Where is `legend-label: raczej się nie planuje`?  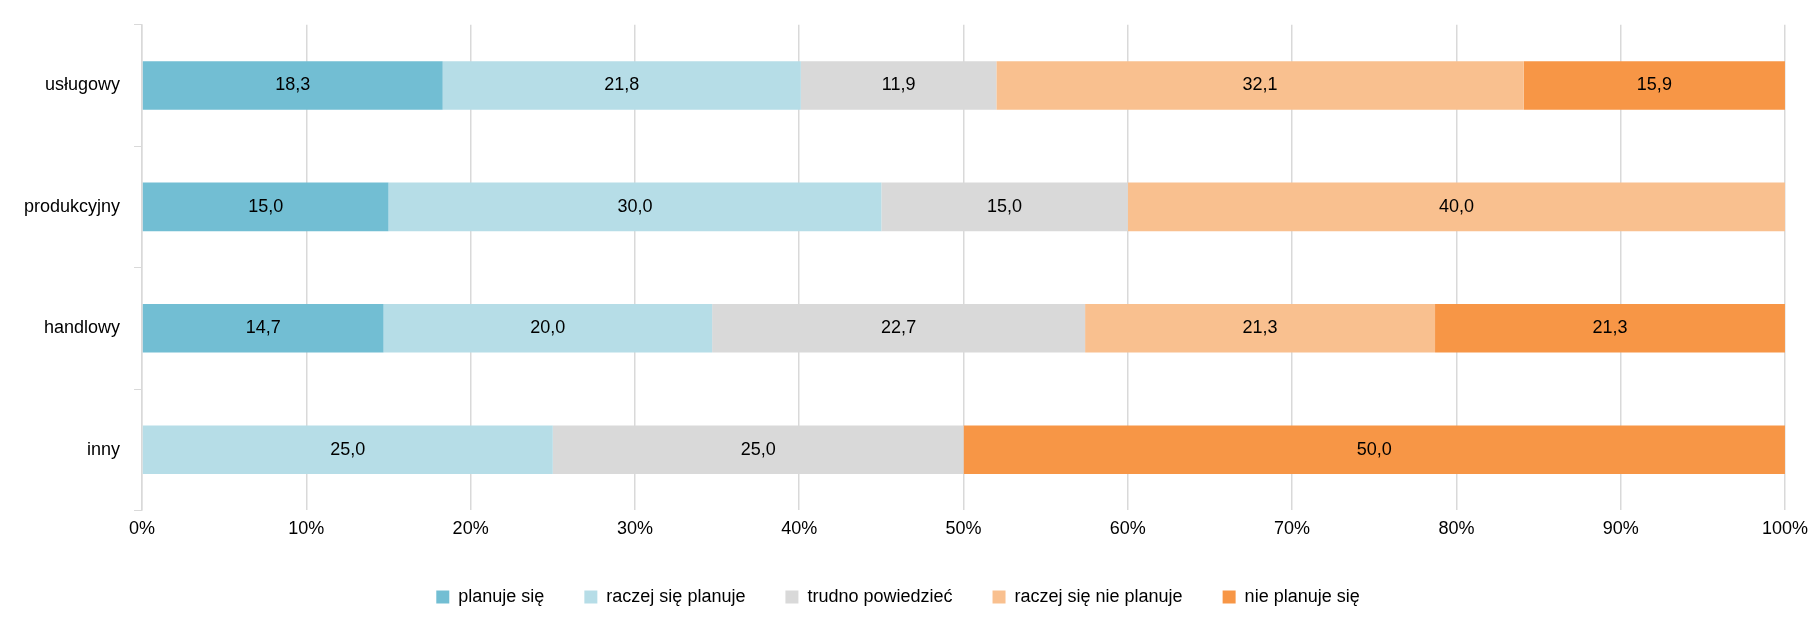
legend-label: raczej się nie planuje is located at coordinates (1098, 595).